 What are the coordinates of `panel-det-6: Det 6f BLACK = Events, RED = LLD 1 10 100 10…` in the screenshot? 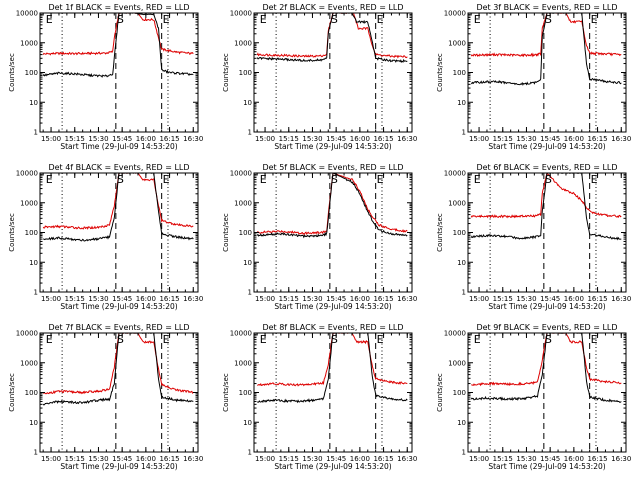 It's located at (533, 237).